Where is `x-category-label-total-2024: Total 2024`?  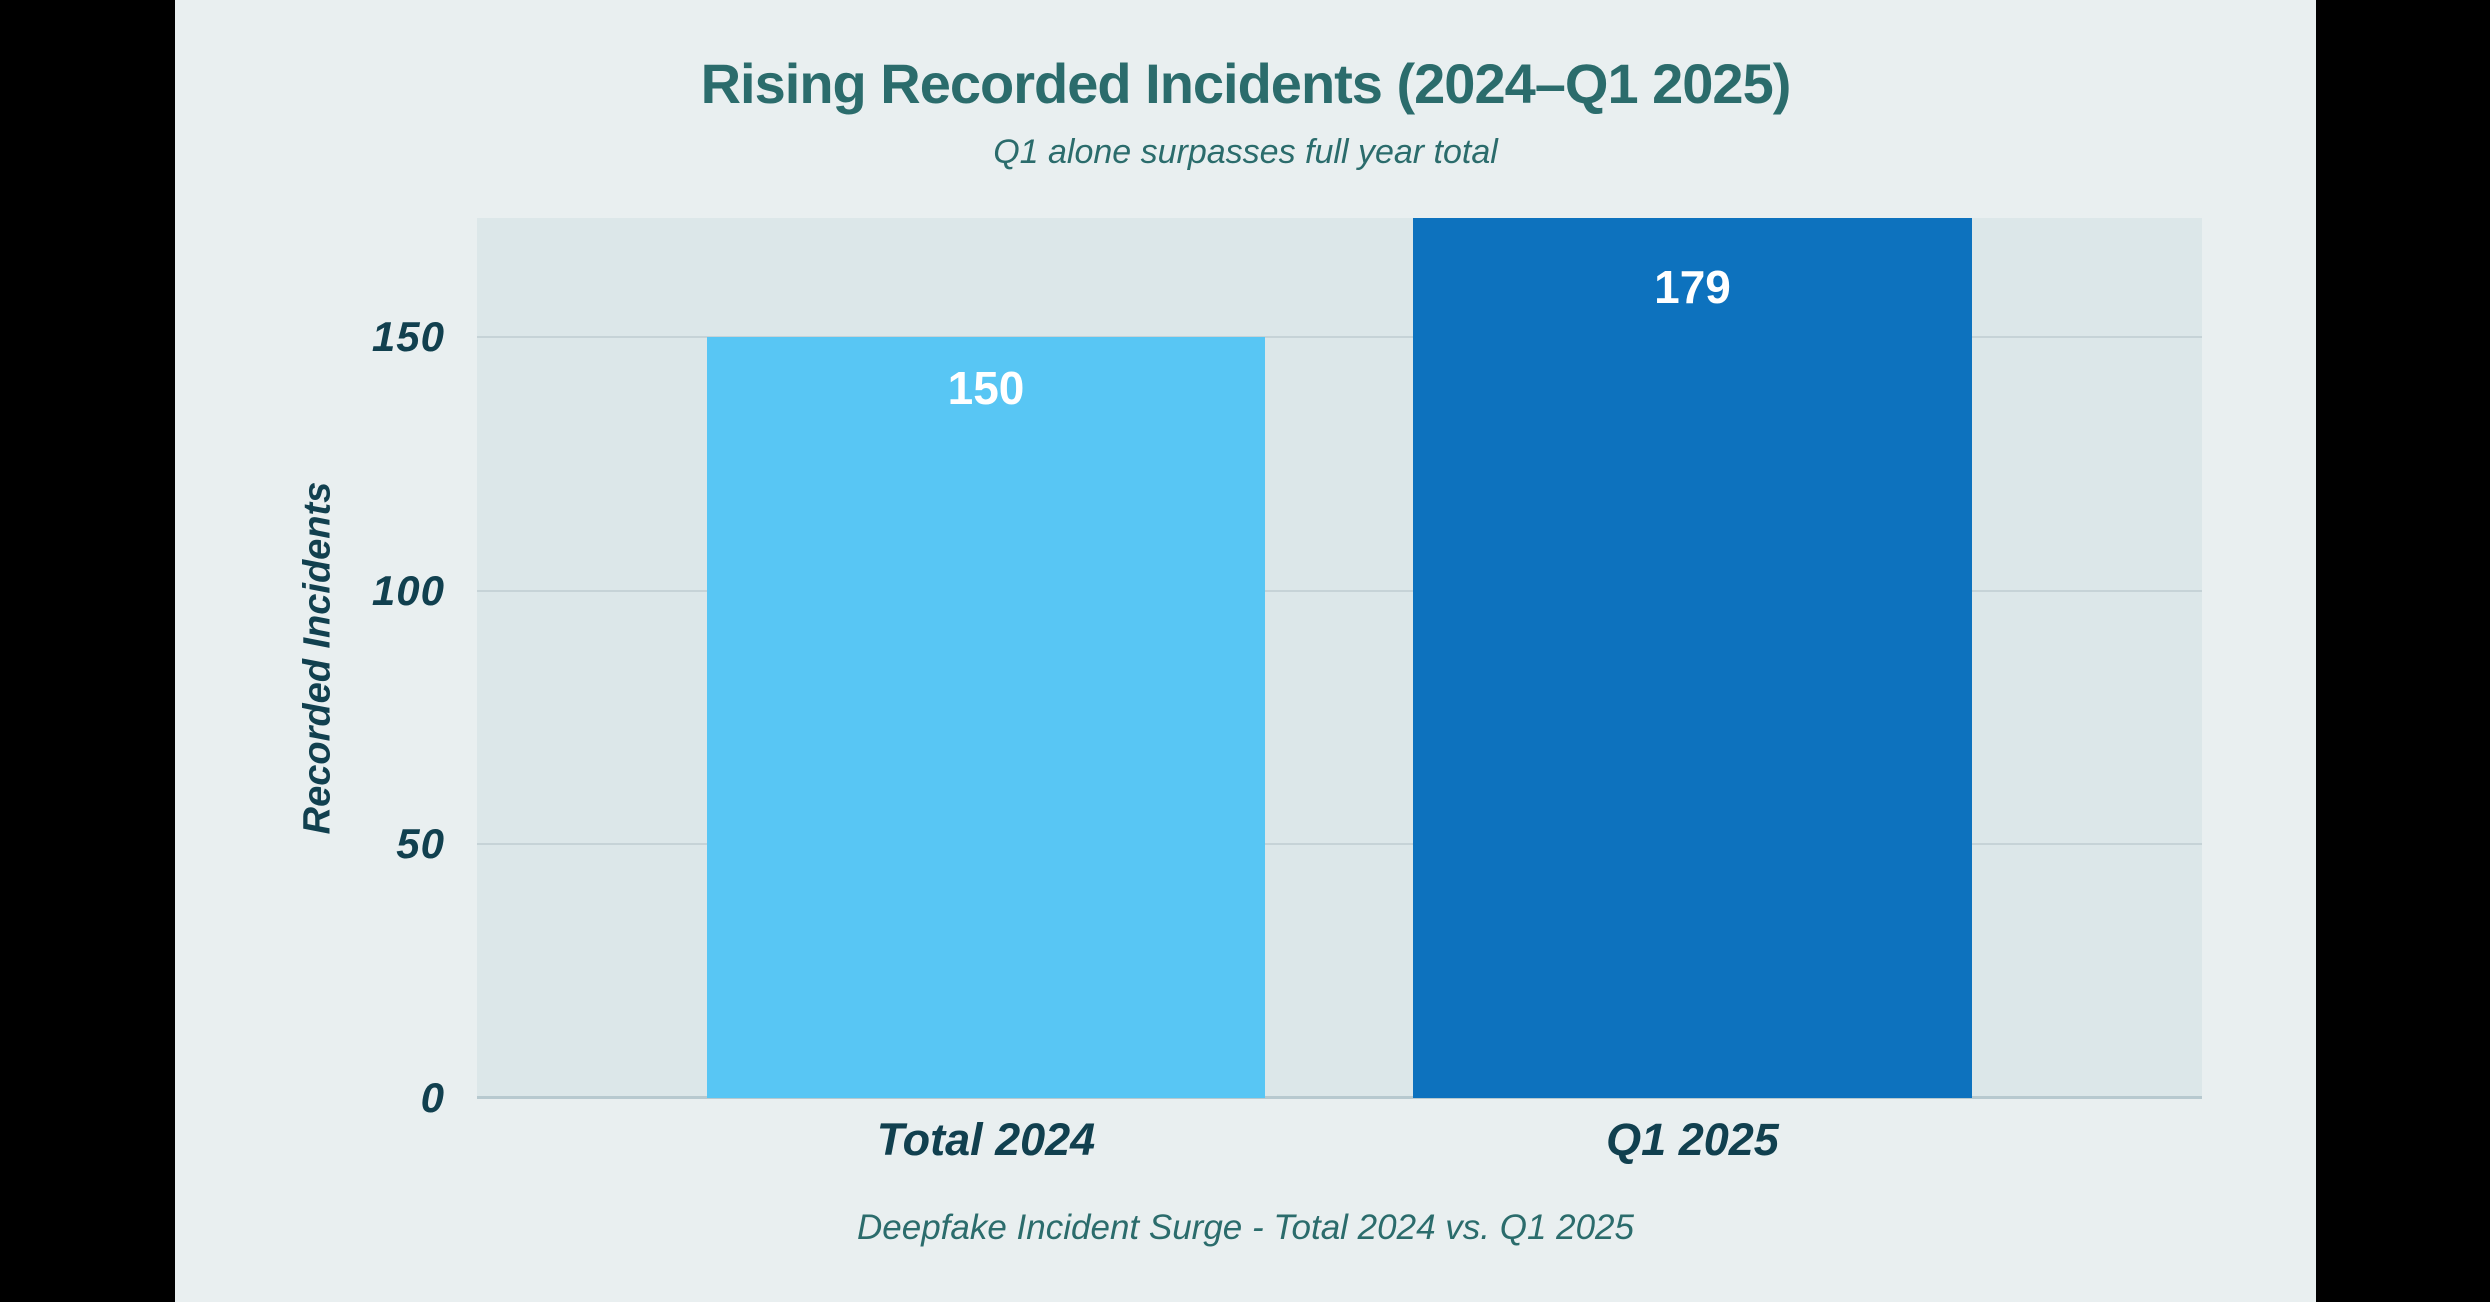
x-category-label-total-2024: Total 2024 is located at coordinates (986, 1139).